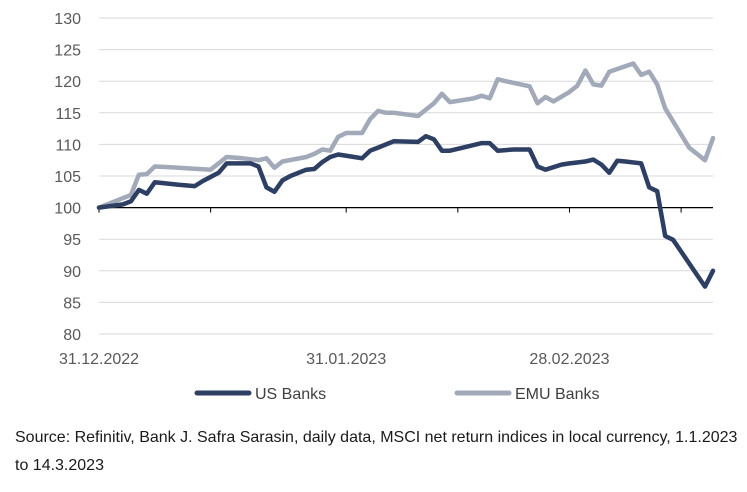 This screenshot has height=492, width=747. I want to click on y-tick-label: 125, so click(67, 51).